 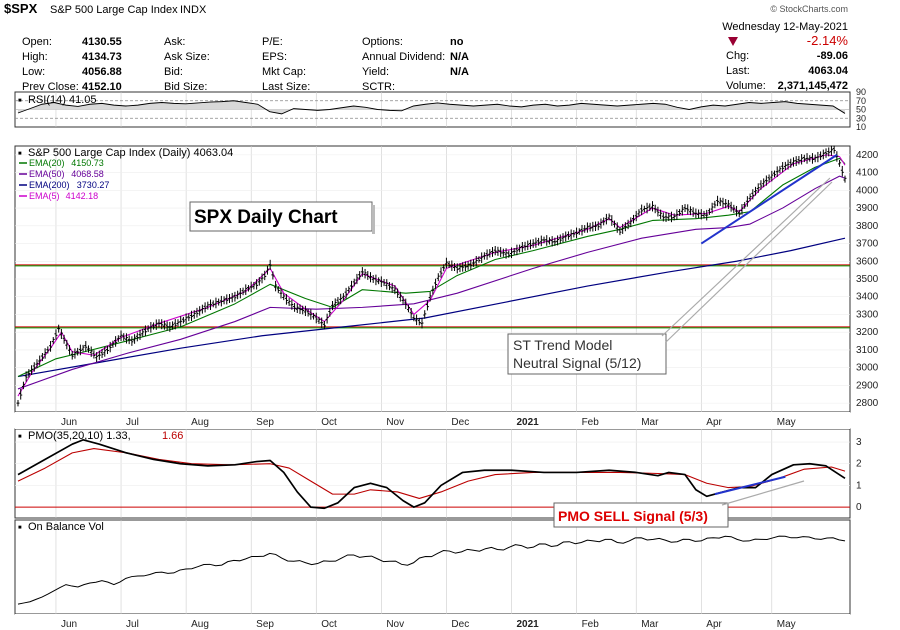 What do you see at coordinates (786, 422) in the screenshot?
I see `x-tick-label: May` at bounding box center [786, 422].